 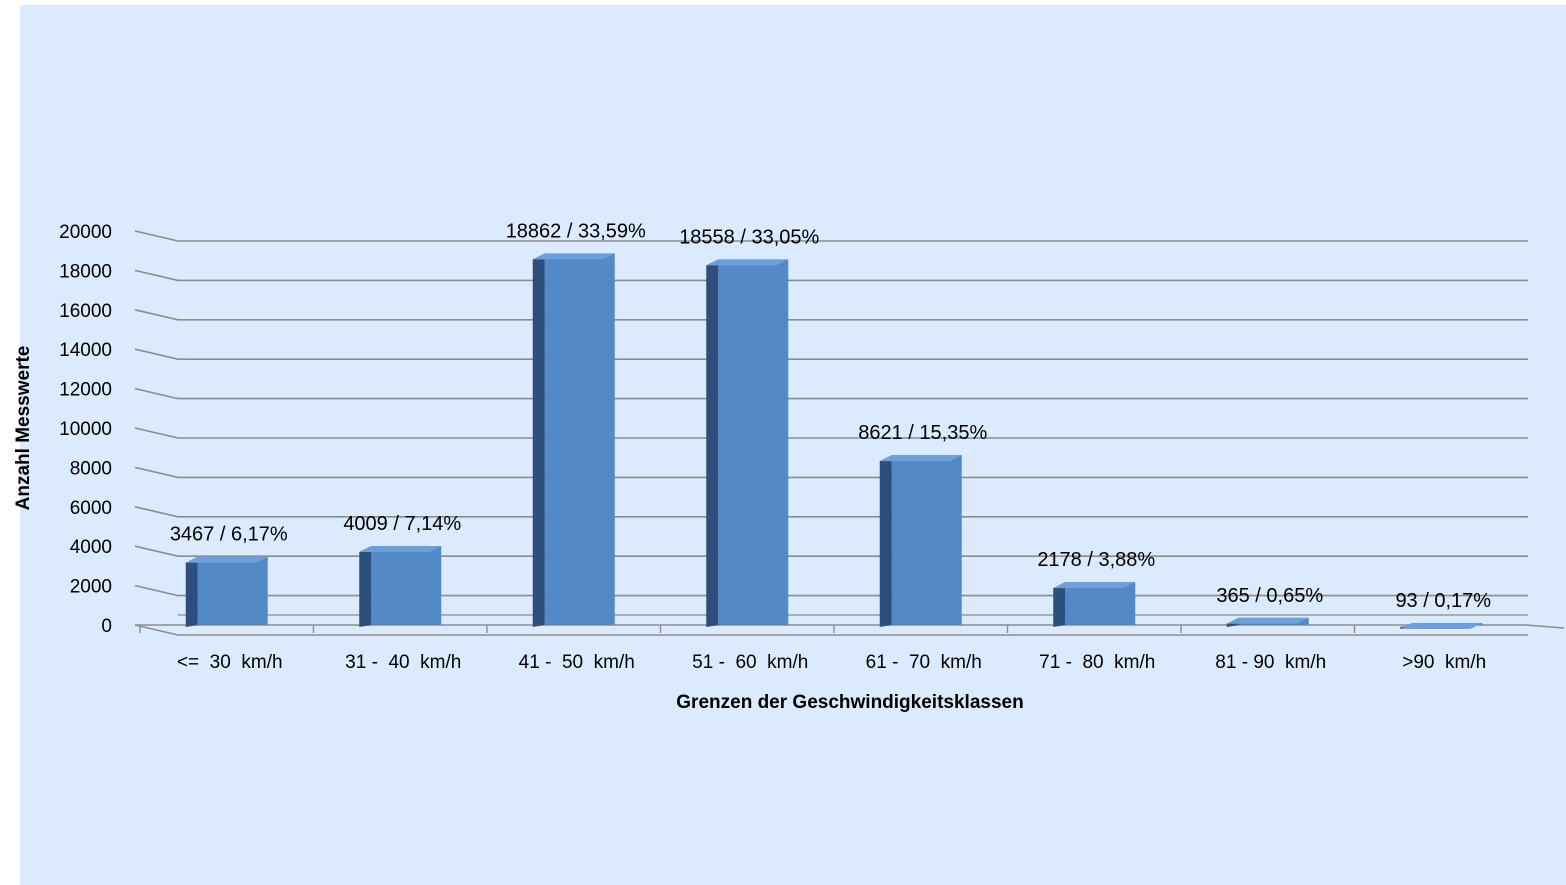 I want to click on data-label: 18862 / 33,59%, so click(x=576, y=231).